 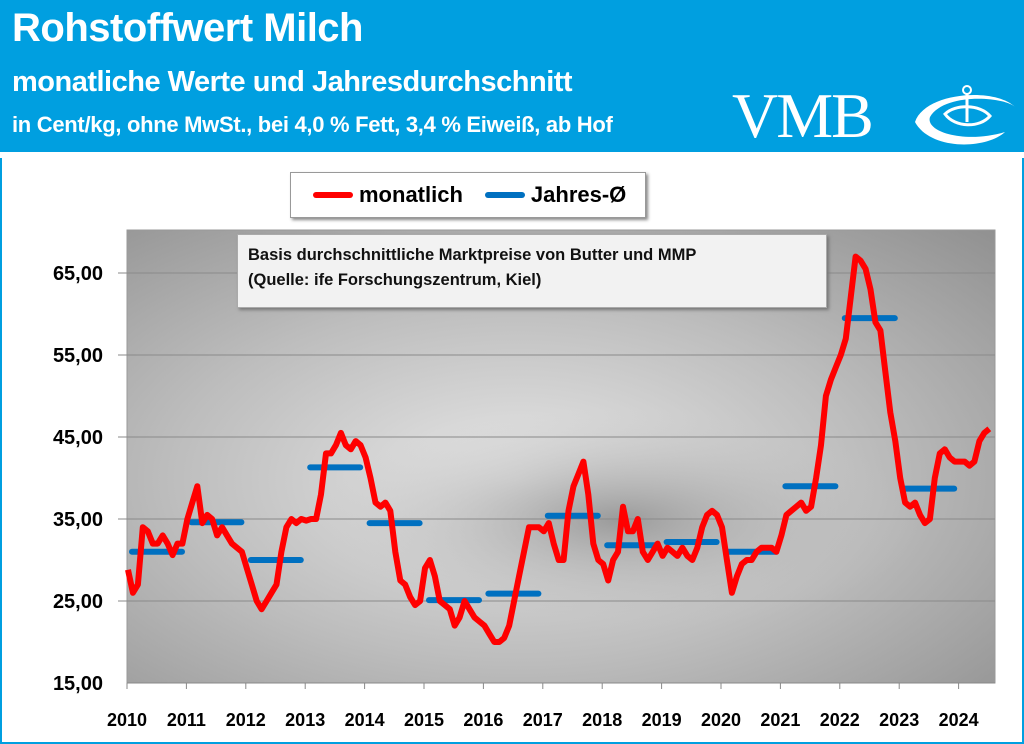 What do you see at coordinates (424, 720) in the screenshot?
I see `x-tick-label: 2015` at bounding box center [424, 720].